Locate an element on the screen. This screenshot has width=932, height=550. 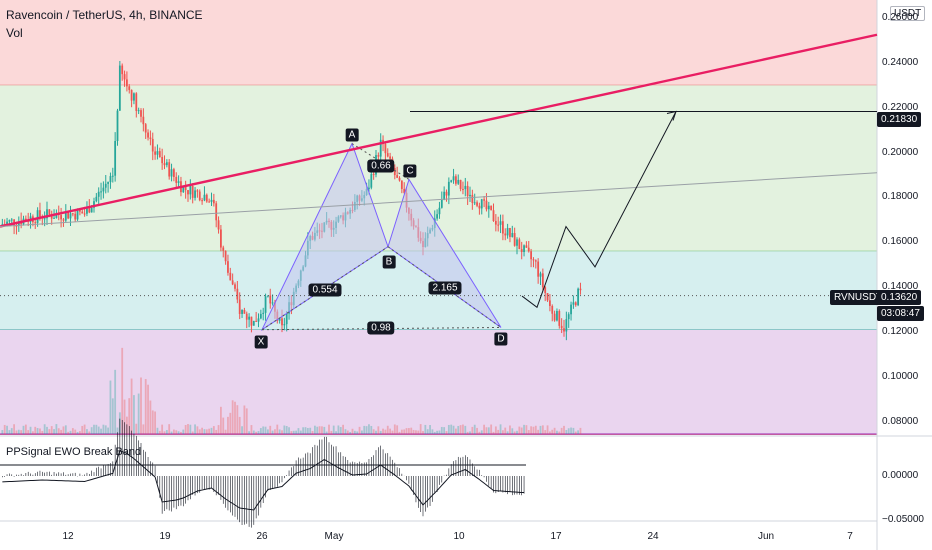
price-tick-1: 0.24000 is located at coordinates (900, 62).